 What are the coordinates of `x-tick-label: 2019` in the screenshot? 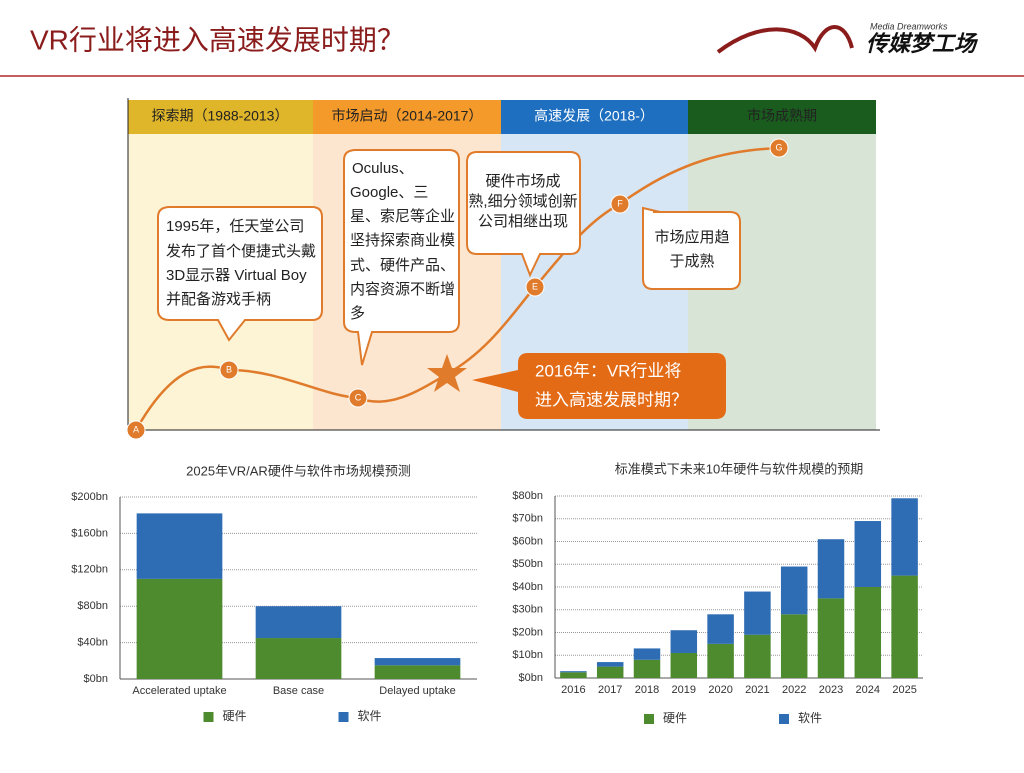 It's located at (684, 690).